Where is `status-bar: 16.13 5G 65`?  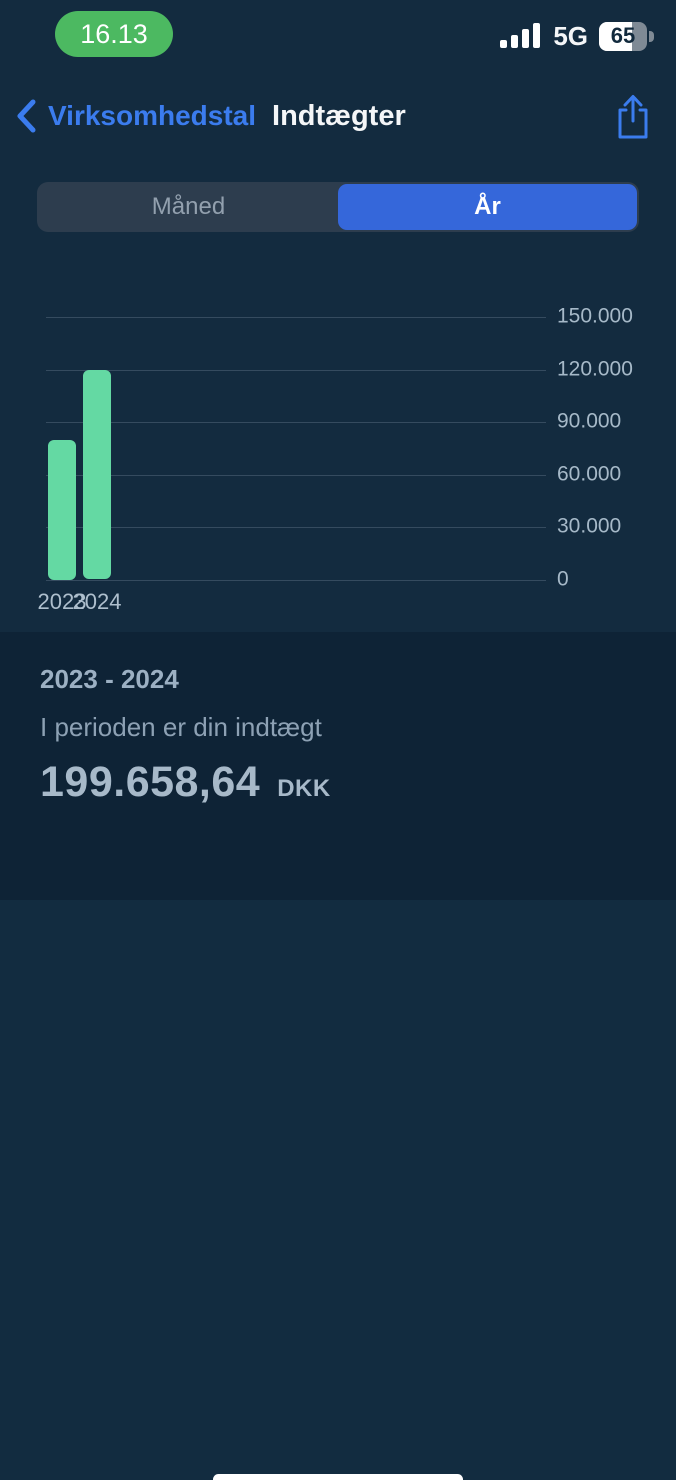 status-bar: 16.13 5G 65 is located at coordinates (338, 35).